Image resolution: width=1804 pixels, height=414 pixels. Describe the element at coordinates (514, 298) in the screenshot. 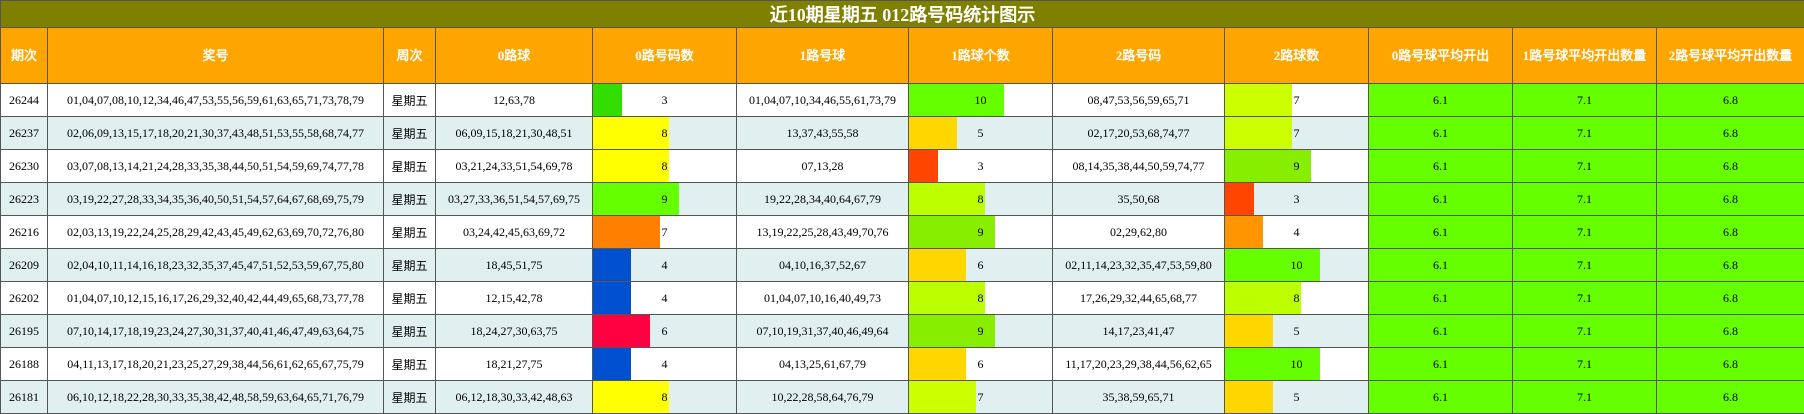

I see `route0-balls-cell: 12,15,42,78` at that location.